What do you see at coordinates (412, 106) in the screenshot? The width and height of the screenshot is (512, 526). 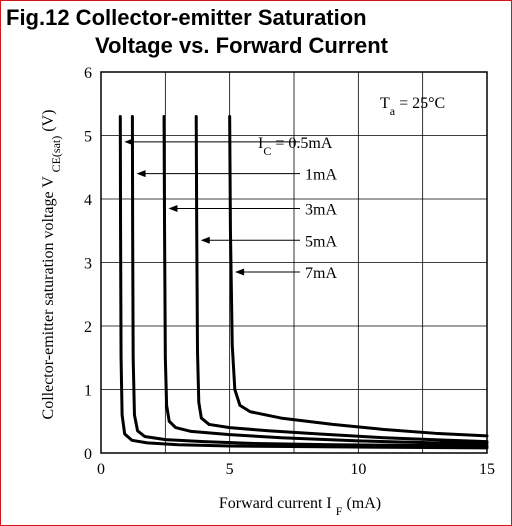 I see `temperature-condition-label: Ta = 25°C` at bounding box center [412, 106].